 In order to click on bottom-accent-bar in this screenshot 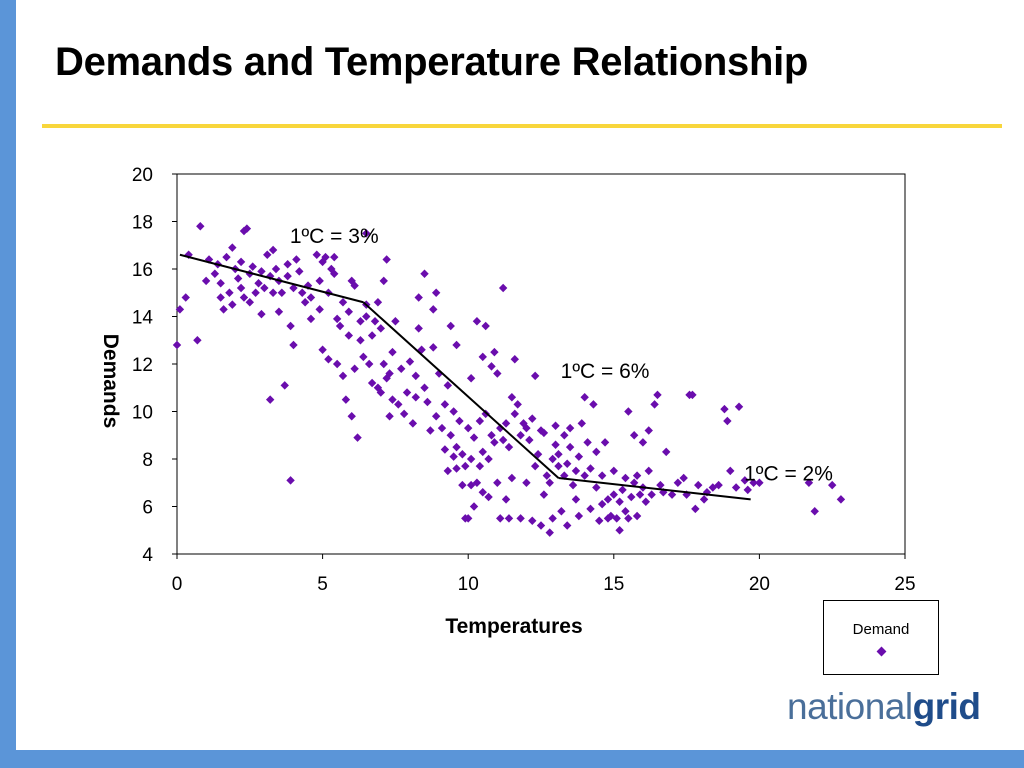, I will do `click(512, 759)`.